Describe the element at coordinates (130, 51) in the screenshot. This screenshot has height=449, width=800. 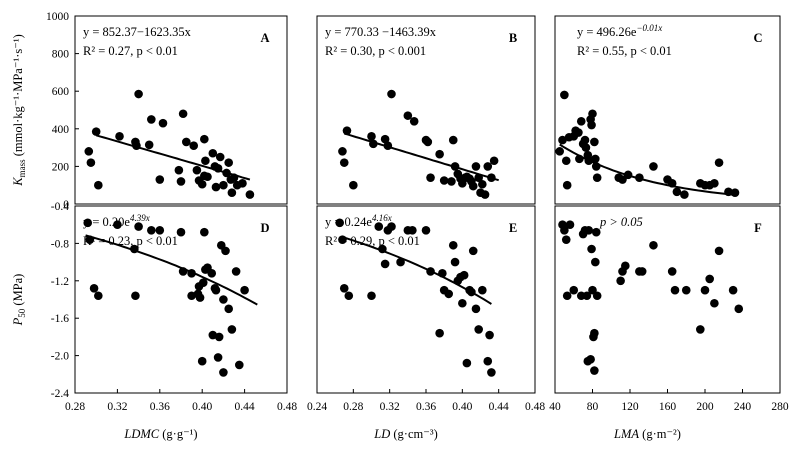
I see `equation-line2: R² = 0.27, p < 0.01` at that location.